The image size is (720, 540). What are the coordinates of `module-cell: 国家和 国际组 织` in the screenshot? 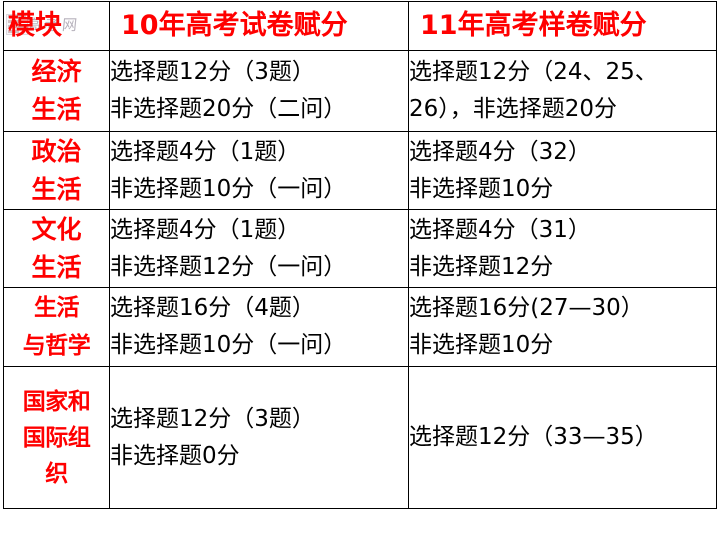 It's located at (56, 437).